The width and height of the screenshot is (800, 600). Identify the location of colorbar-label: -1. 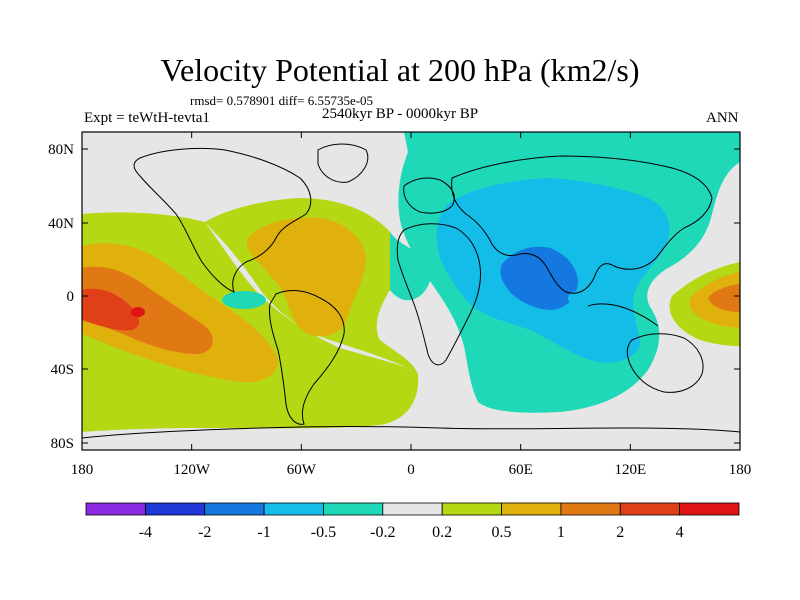
(263, 532).